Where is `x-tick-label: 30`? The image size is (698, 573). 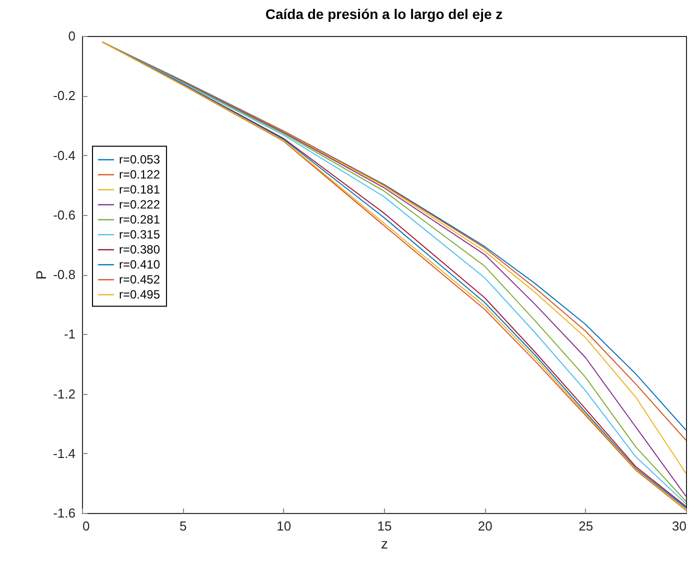 x-tick-label: 30 is located at coordinates (679, 526).